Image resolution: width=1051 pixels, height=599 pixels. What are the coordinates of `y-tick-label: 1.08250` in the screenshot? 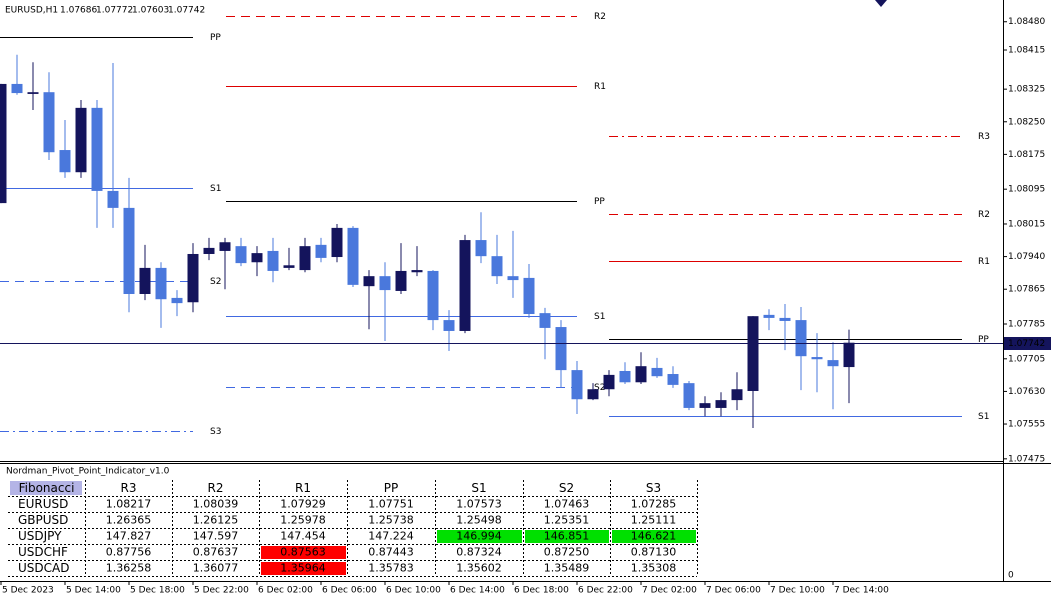 It's located at (1026, 122).